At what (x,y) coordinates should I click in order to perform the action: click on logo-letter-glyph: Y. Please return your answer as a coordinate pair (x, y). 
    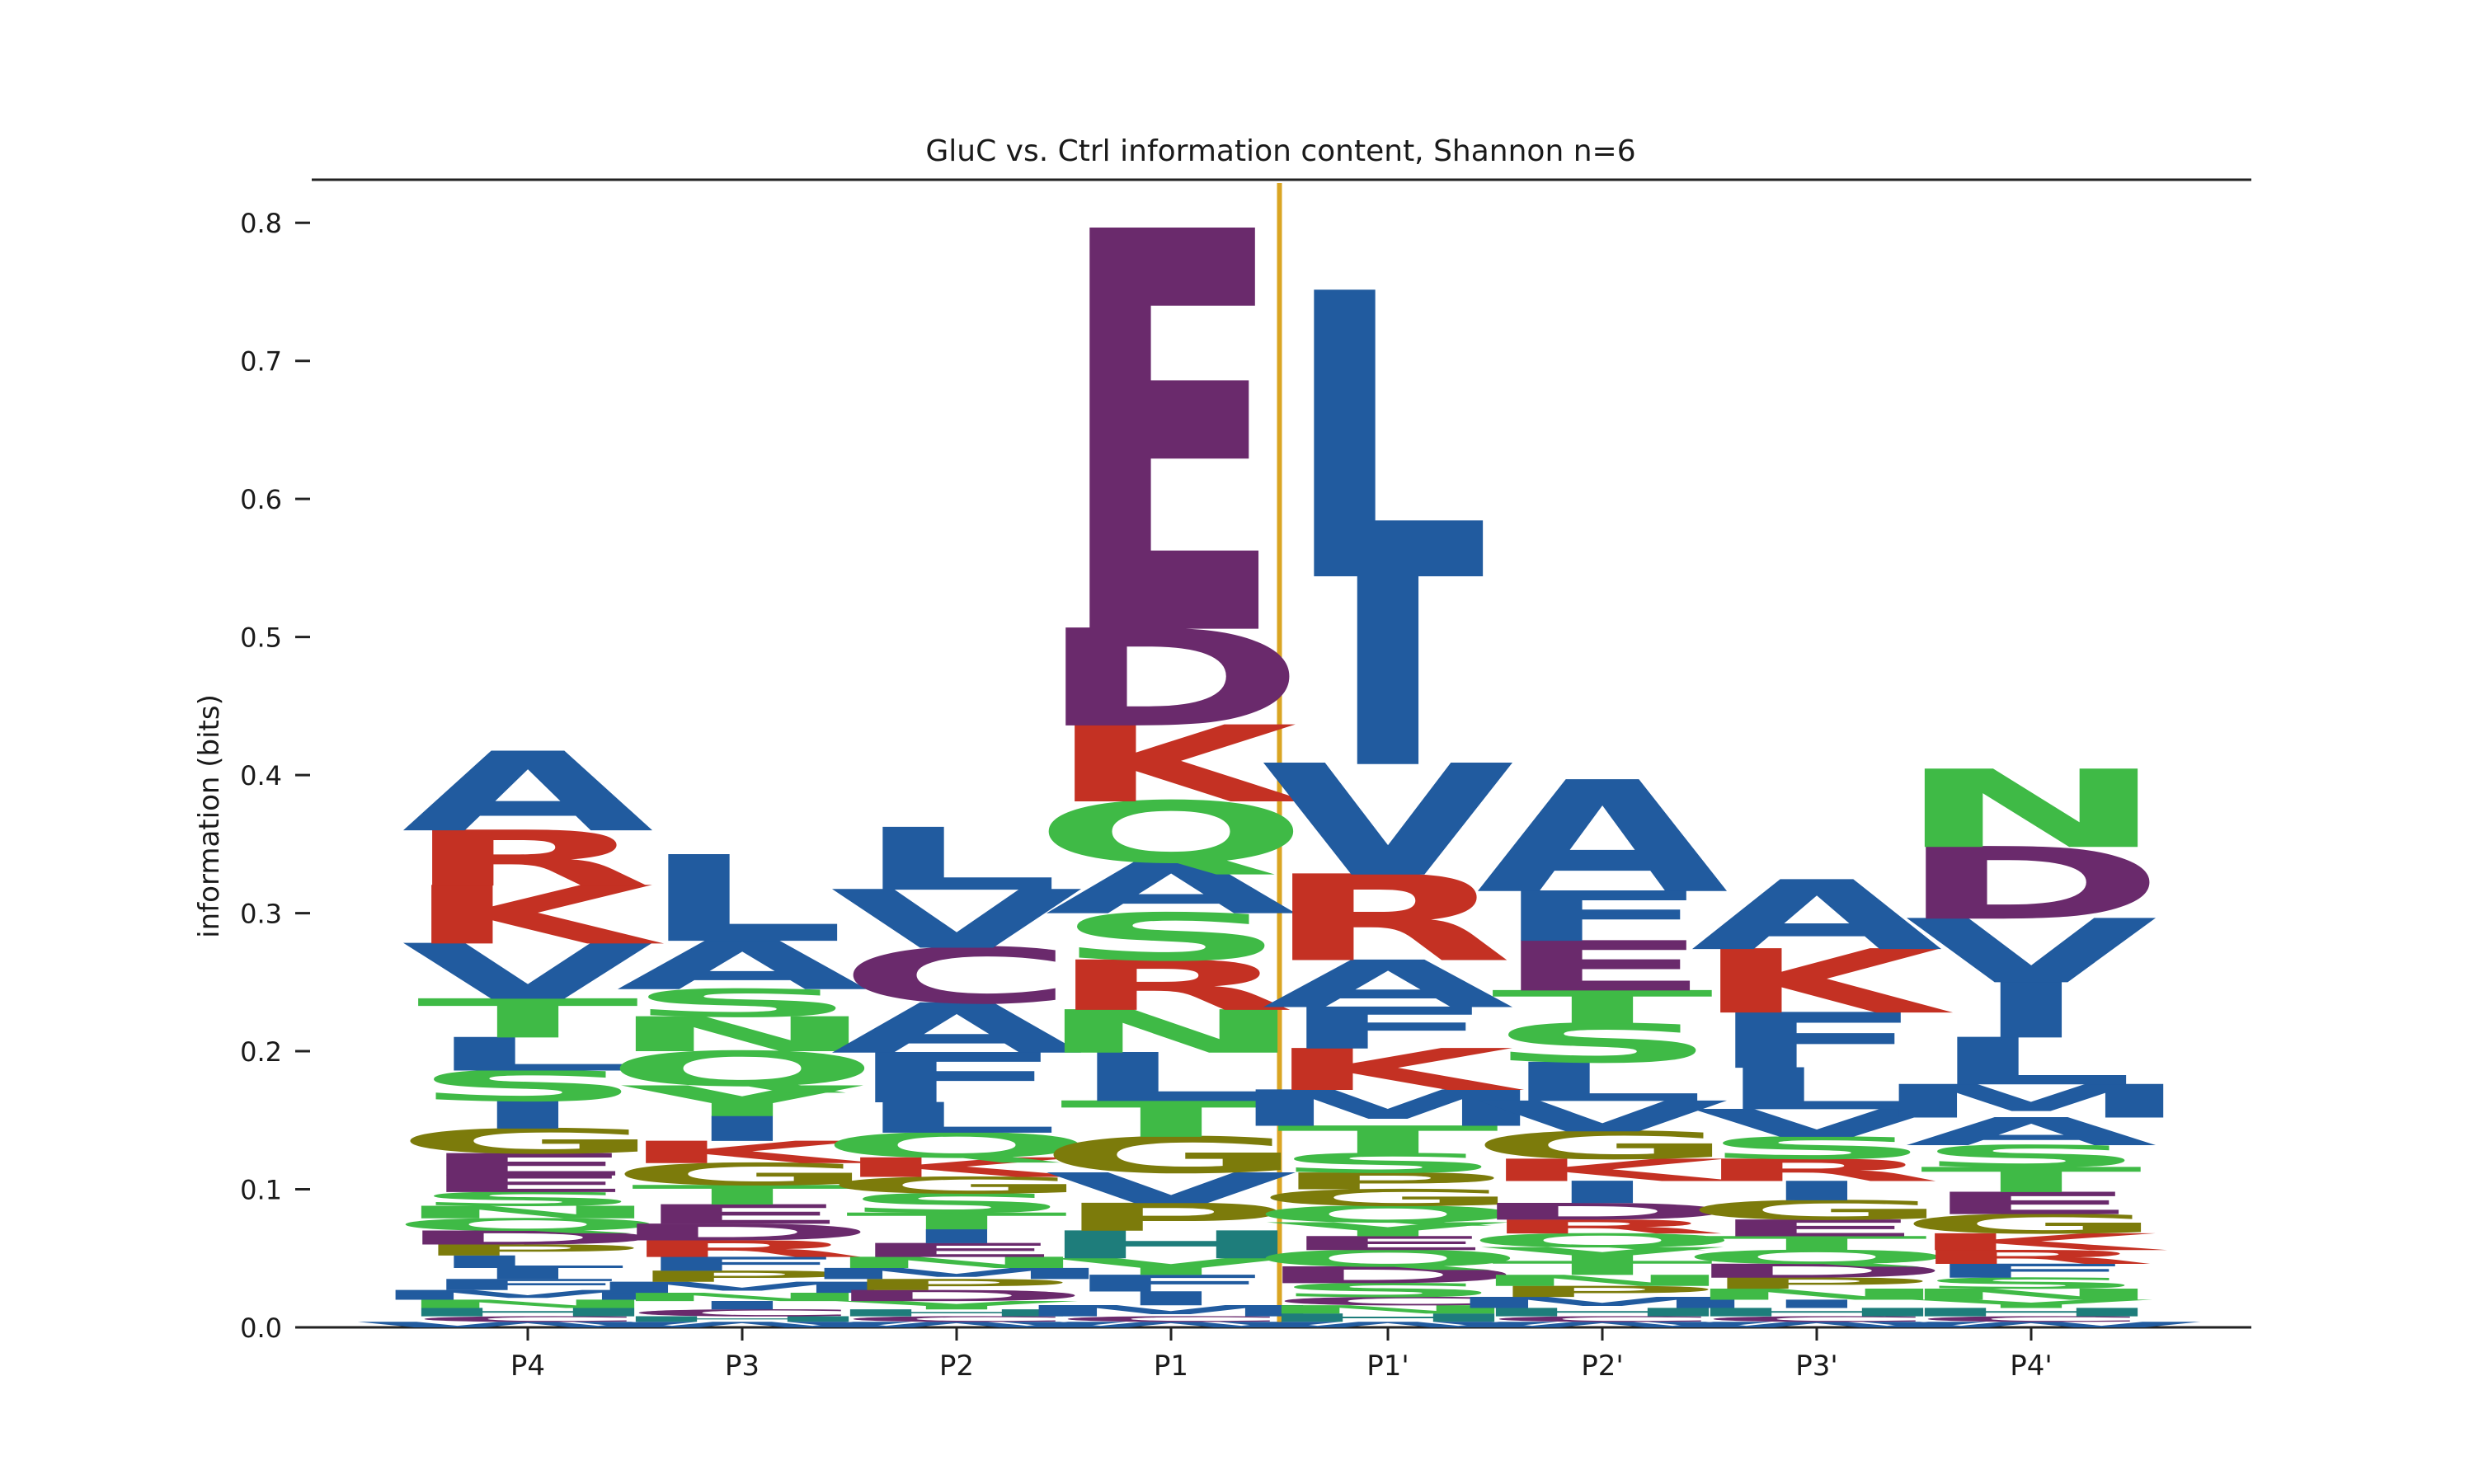
    Looking at the image, I should click on (1601, 1254).